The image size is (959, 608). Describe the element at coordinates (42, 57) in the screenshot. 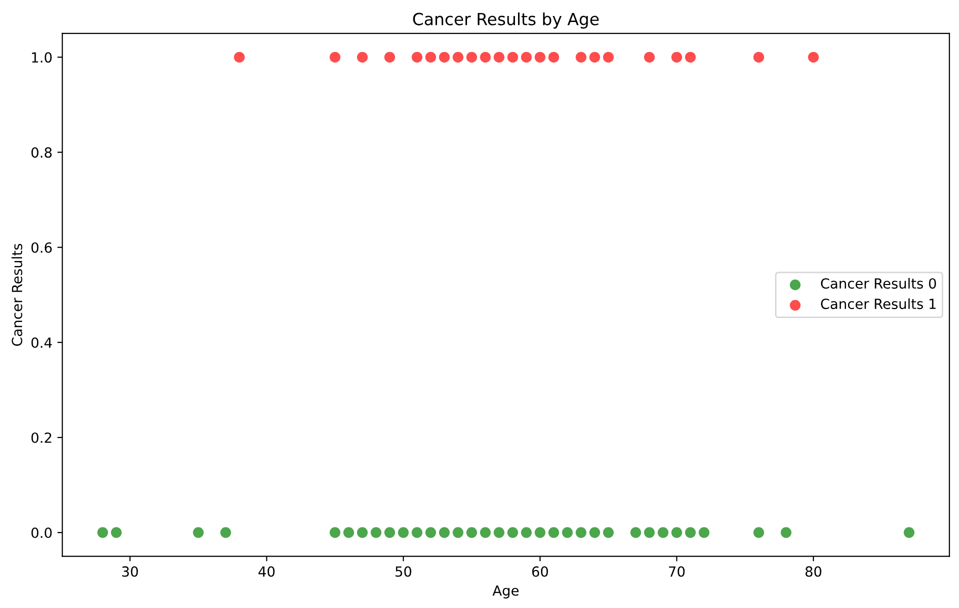

I see `y-tick-label: 1.0` at that location.